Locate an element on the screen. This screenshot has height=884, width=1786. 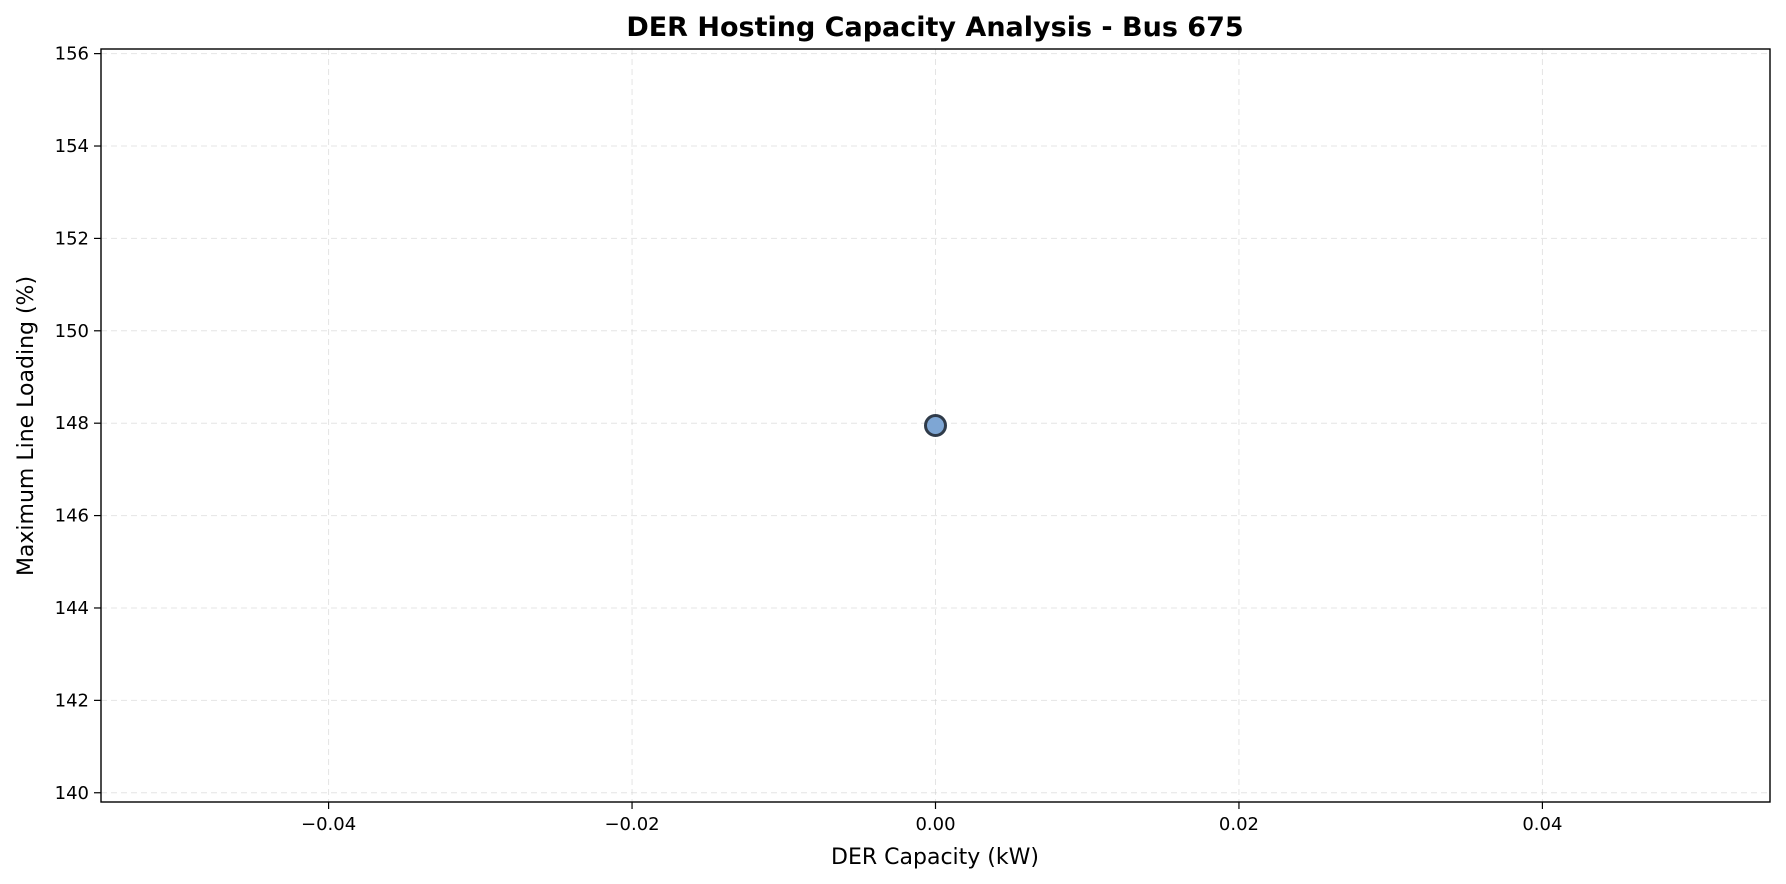
y-axis-label: Maximum Line Loading (%) is located at coordinates (26, 426).